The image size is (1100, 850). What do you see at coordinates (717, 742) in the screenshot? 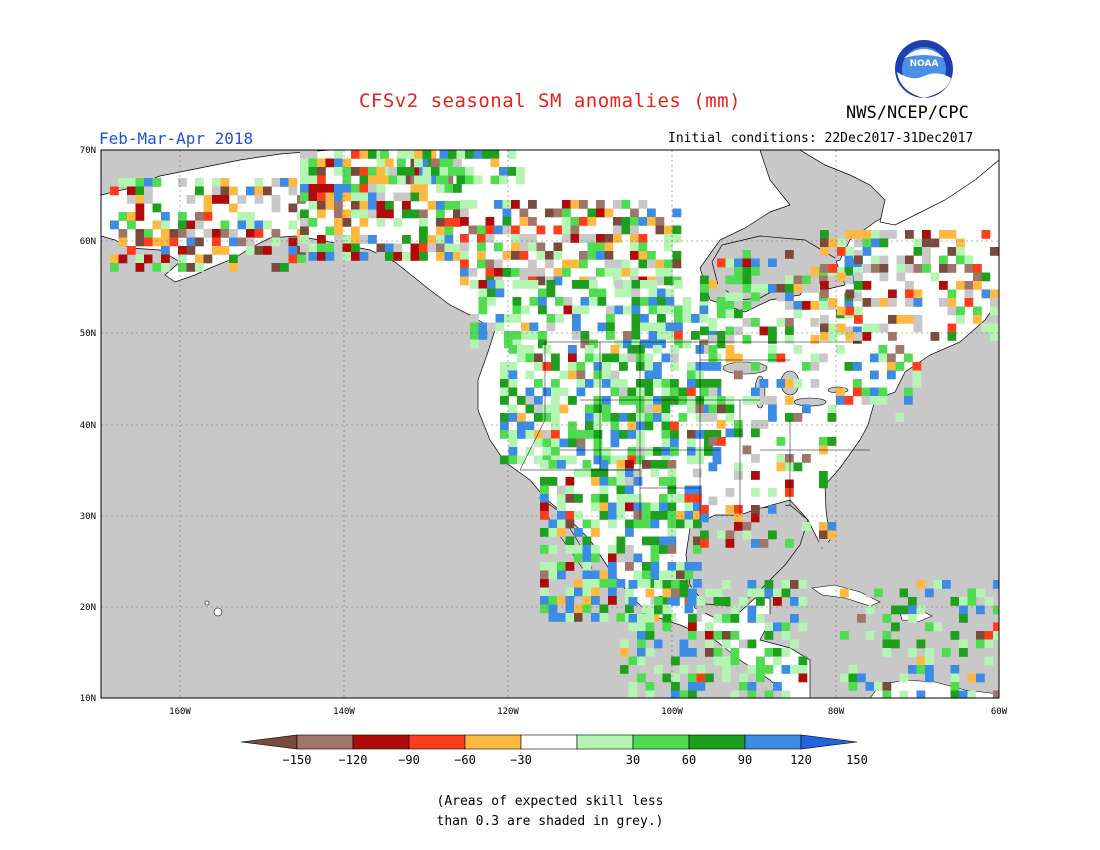
I see `legend-swatch` at bounding box center [717, 742].